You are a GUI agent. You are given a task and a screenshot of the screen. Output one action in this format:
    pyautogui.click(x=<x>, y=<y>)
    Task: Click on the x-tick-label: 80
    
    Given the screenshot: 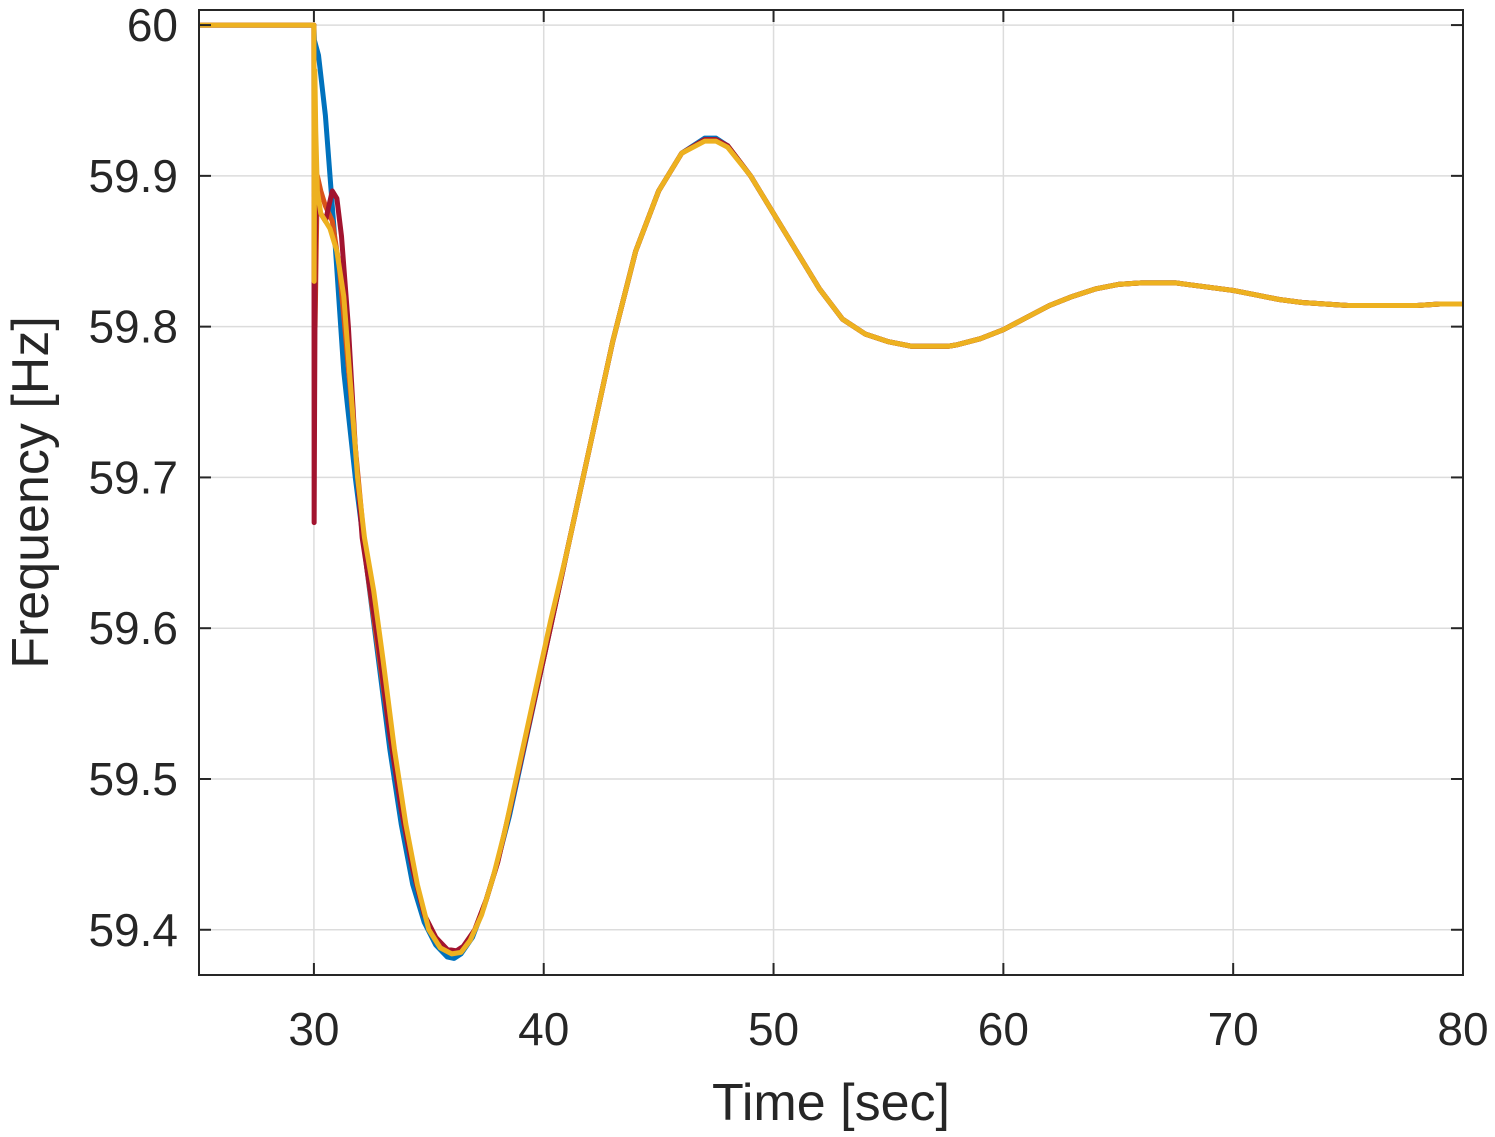 What is the action you would take?
    pyautogui.click(x=1462, y=1029)
    